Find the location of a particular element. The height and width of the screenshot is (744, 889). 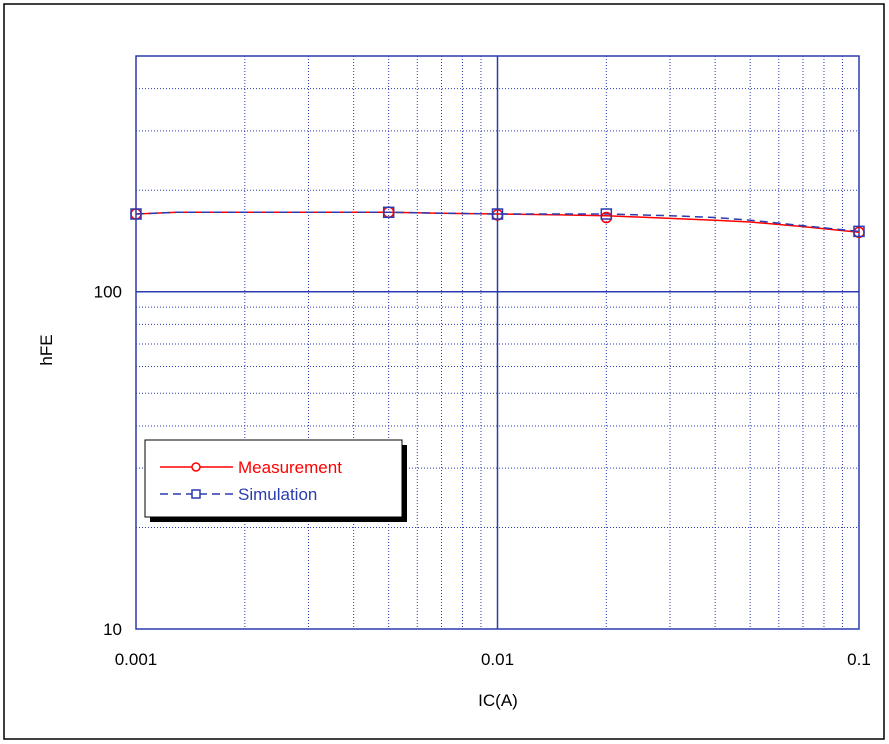

y-tick-label: 100 is located at coordinates (108, 292).